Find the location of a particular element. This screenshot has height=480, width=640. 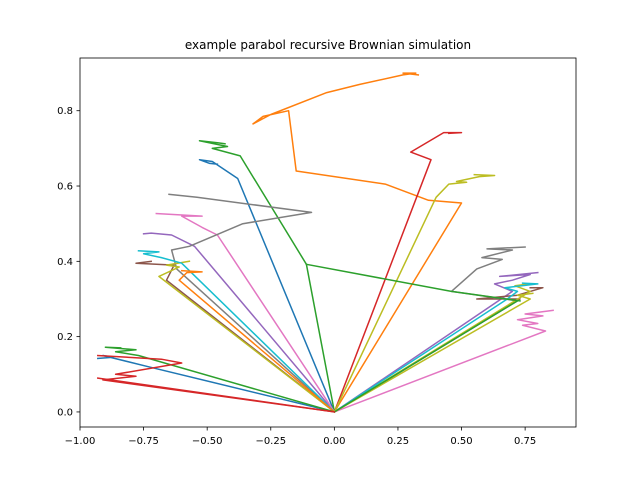

y-tick-label: 0.2 is located at coordinates (65, 337).